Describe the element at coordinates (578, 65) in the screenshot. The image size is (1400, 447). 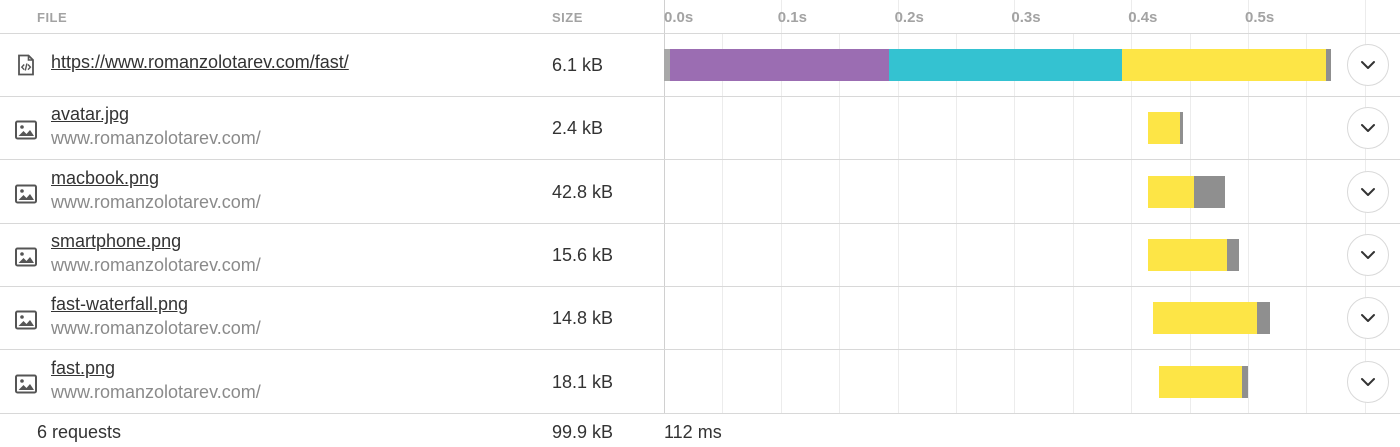
I see `file-size: 6.1 kB` at that location.